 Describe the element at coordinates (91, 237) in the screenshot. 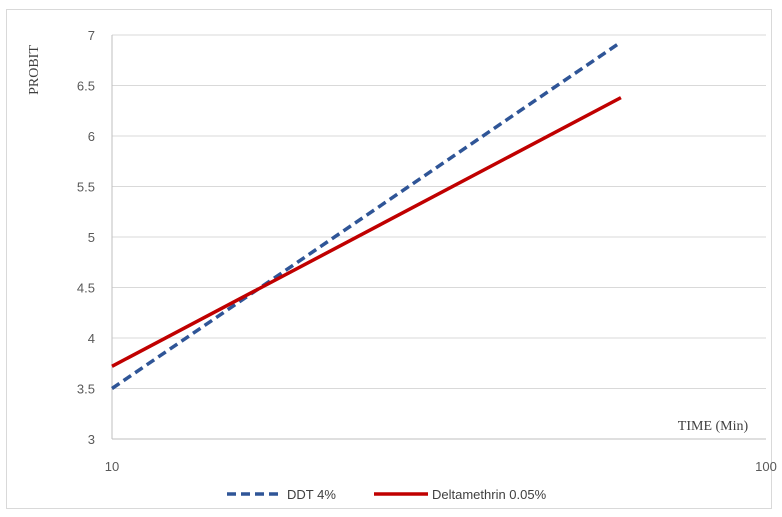

I see `y-tick-label: 5` at that location.